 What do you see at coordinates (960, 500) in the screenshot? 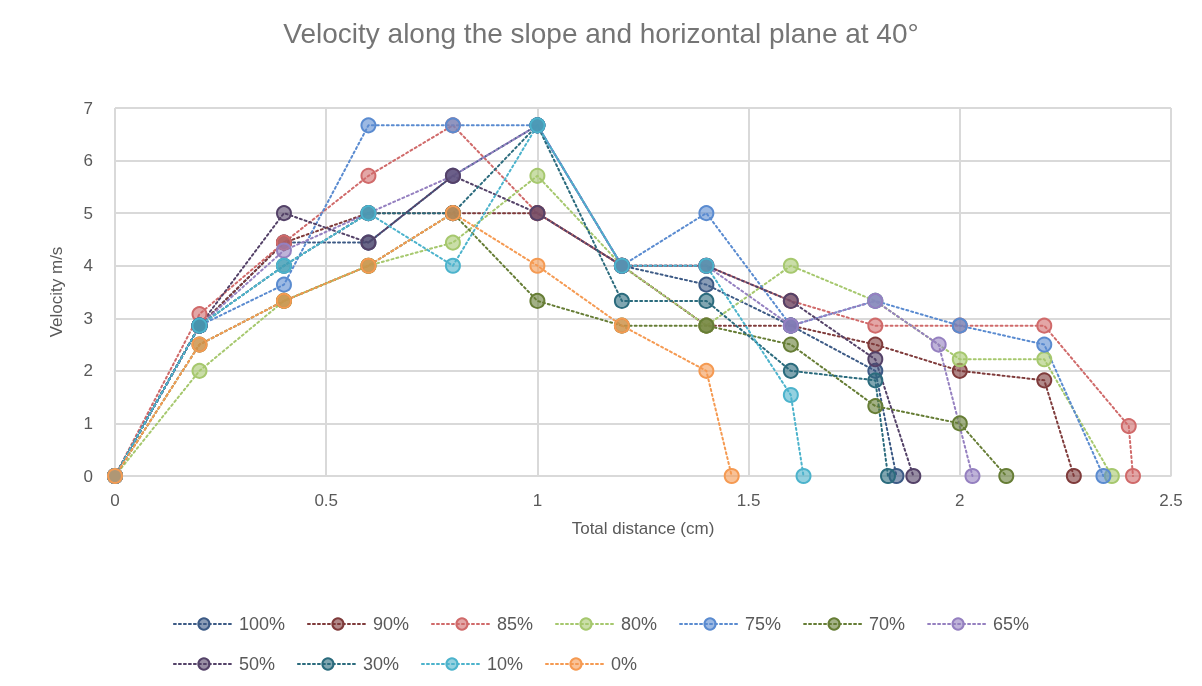
I see `x-tick-label: 2` at bounding box center [960, 500].